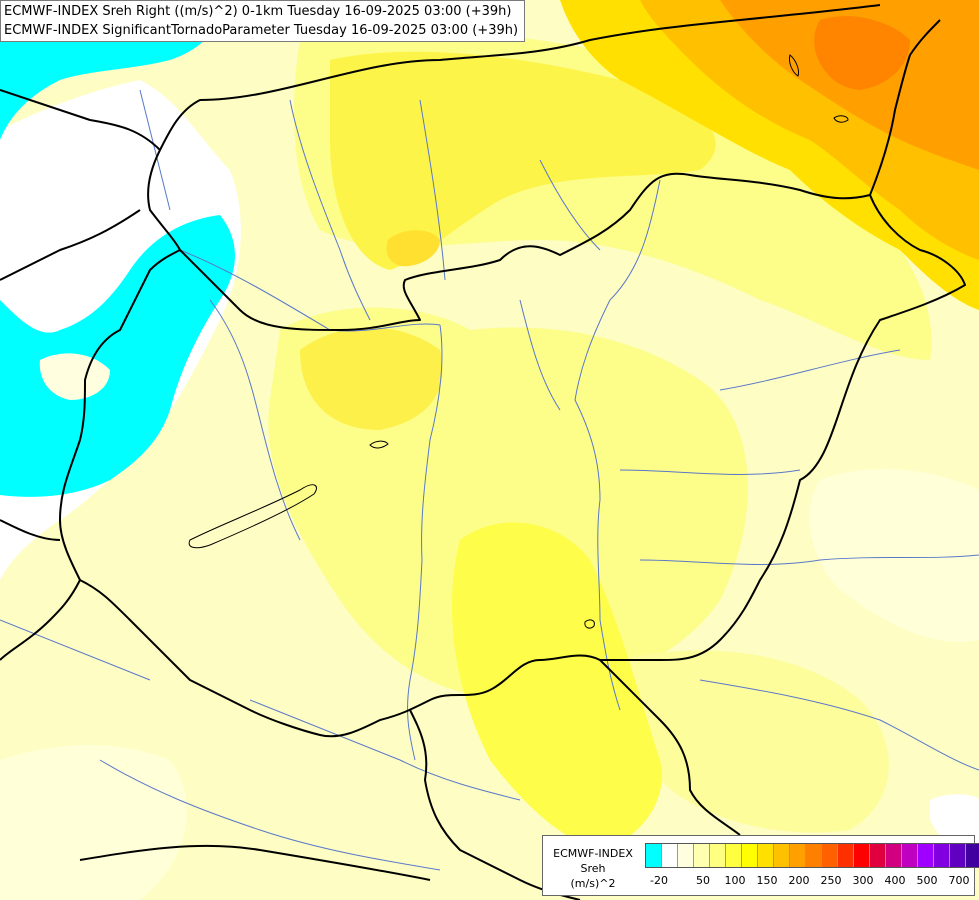 The width and height of the screenshot is (979, 900). Describe the element at coordinates (523, 160) in the screenshot. I see `field-yellow-north` at that location.